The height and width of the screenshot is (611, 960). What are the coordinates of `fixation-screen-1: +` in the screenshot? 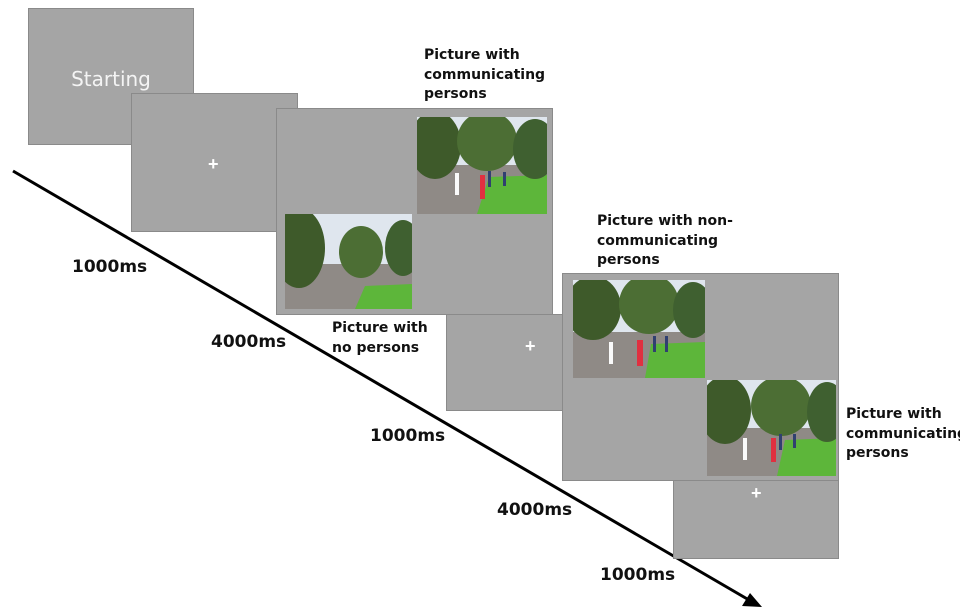 It's located at (214, 162).